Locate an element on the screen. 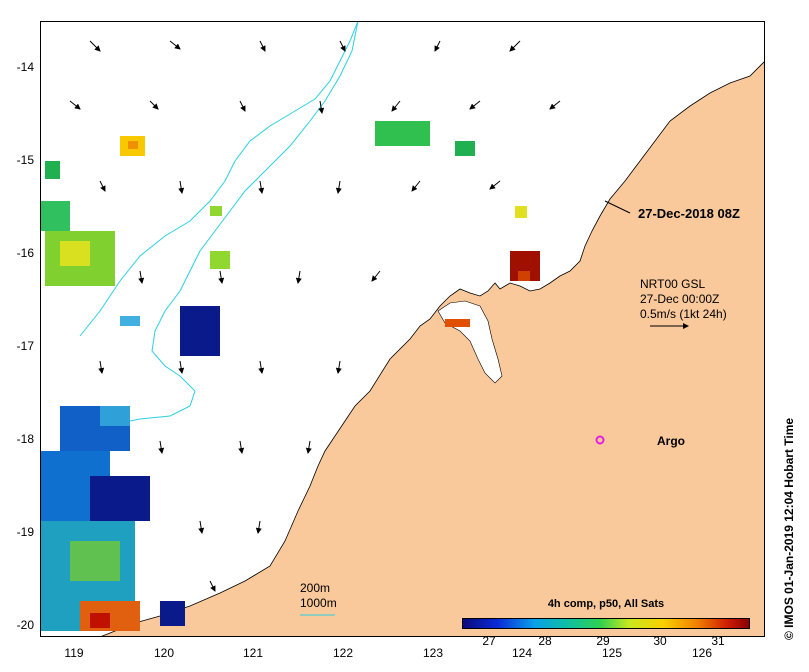 Image resolution: width=809 pixels, height=672 pixels. colorbar-tick: 27 is located at coordinates (489, 641).